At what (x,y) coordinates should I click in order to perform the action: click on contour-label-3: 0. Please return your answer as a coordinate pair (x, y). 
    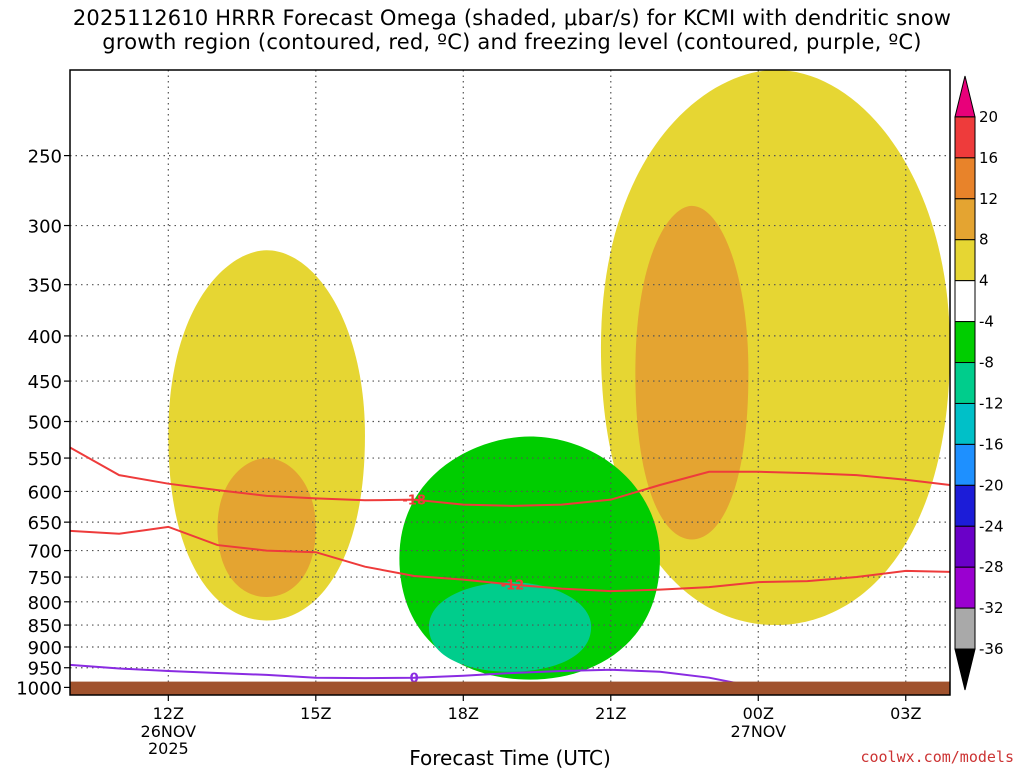
    Looking at the image, I should click on (414, 679).